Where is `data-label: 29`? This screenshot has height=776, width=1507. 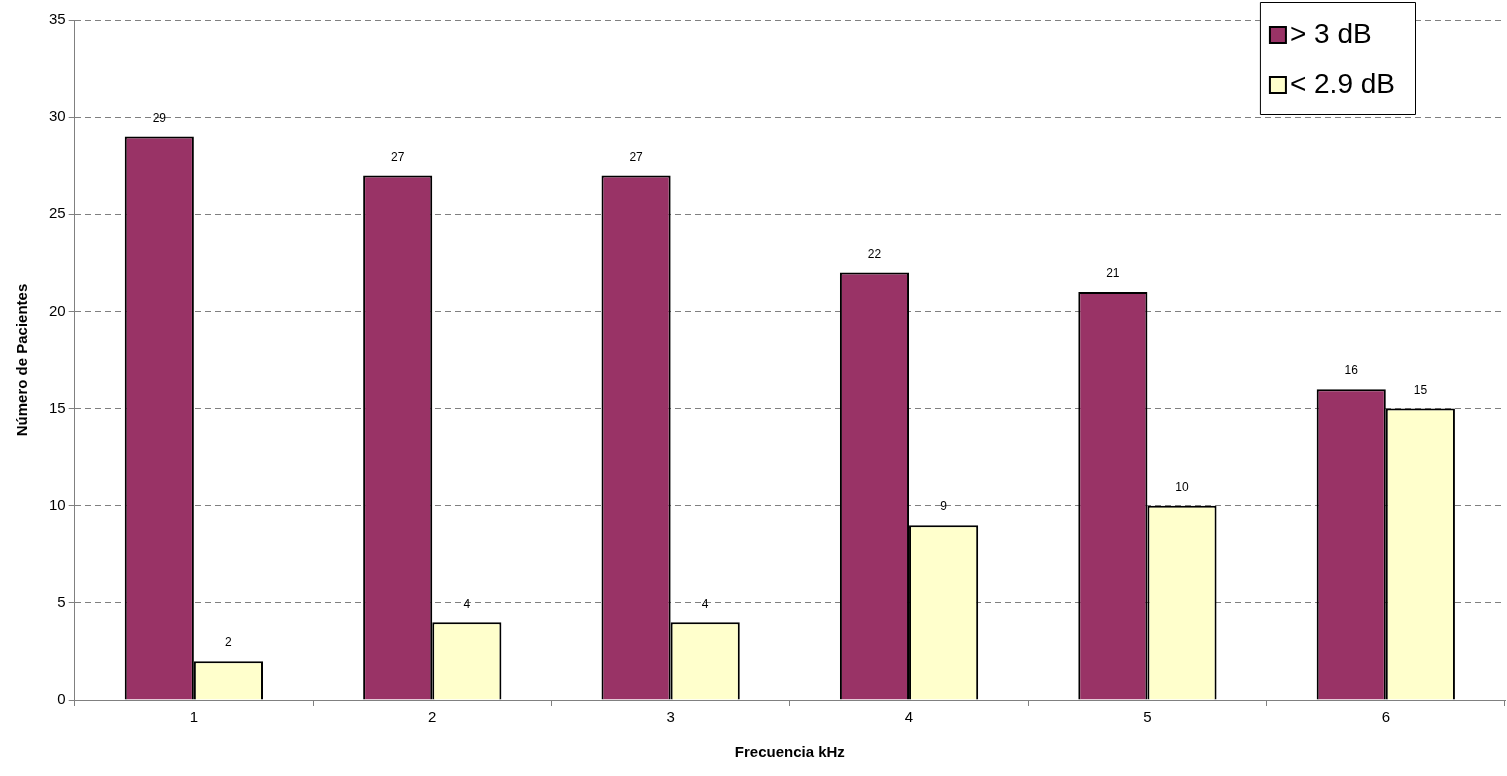 data-label: 29 is located at coordinates (159, 117).